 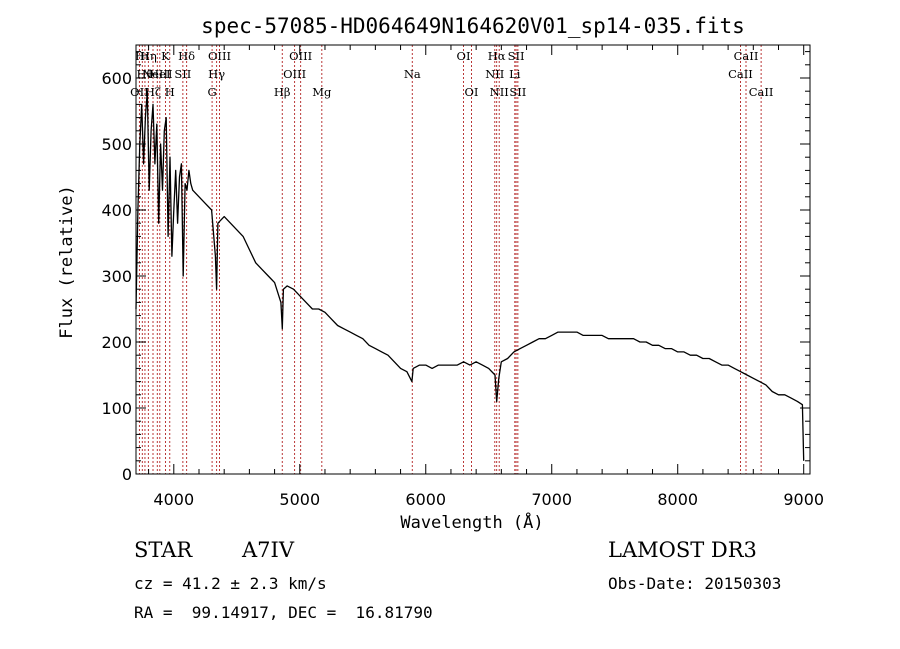 I want to click on emission-line-label: Hα, so click(x=497, y=56).